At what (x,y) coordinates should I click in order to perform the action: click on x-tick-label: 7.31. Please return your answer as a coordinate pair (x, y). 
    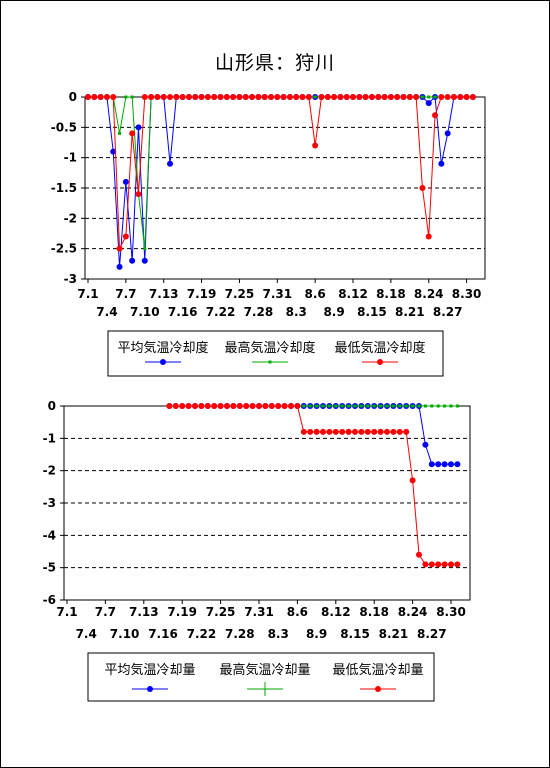
    Looking at the image, I should click on (277, 294).